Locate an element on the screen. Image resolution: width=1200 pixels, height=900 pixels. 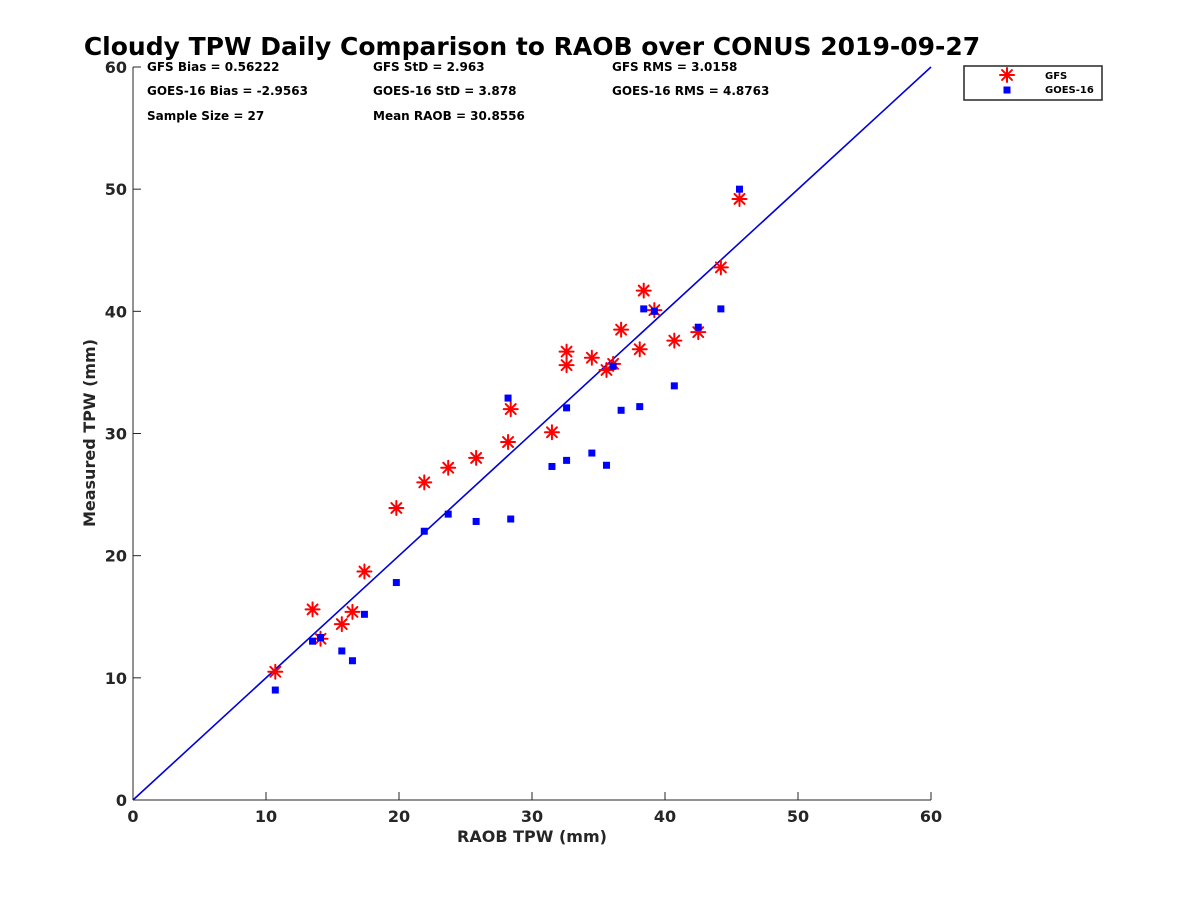
y-tick-label: 10 is located at coordinates (116, 678).